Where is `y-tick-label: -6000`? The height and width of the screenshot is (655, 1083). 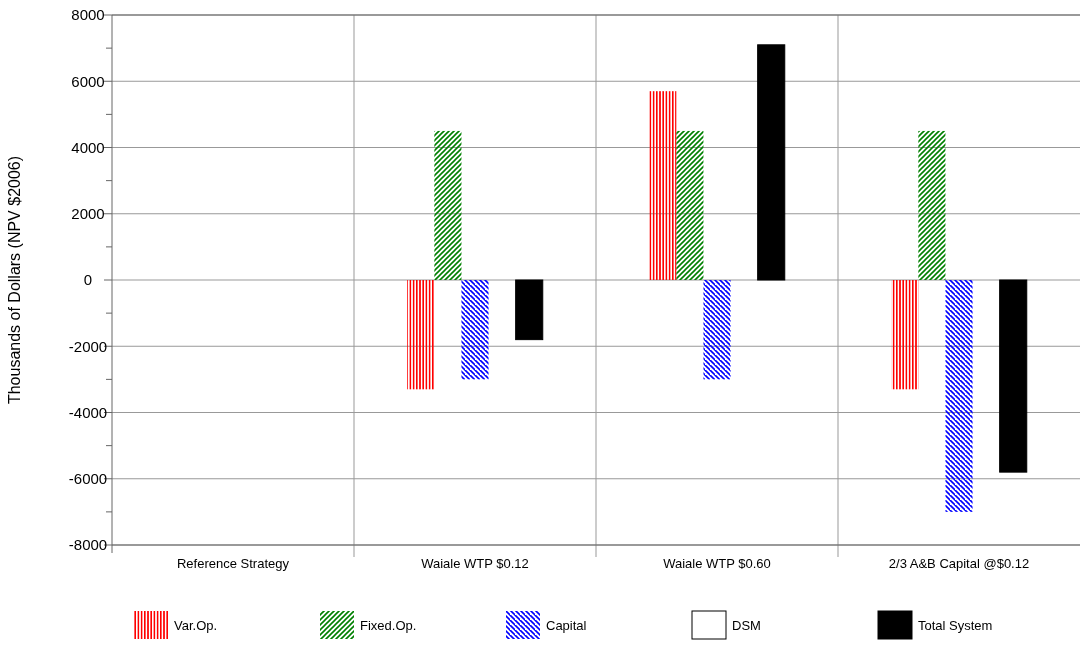
y-tick-label: -6000 is located at coordinates (88, 478).